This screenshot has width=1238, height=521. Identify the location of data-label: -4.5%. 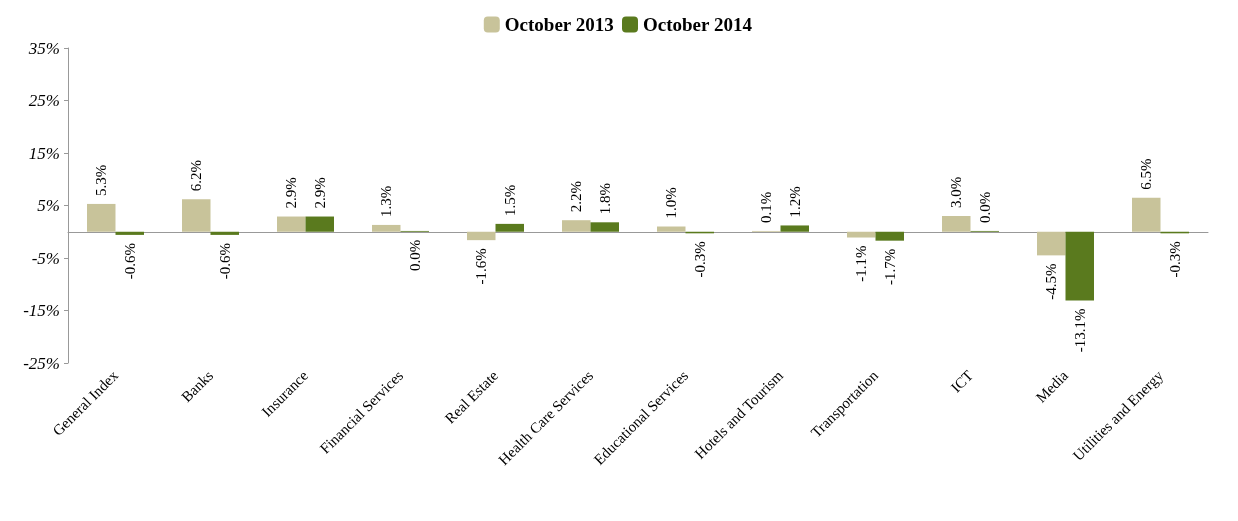
(1051, 281).